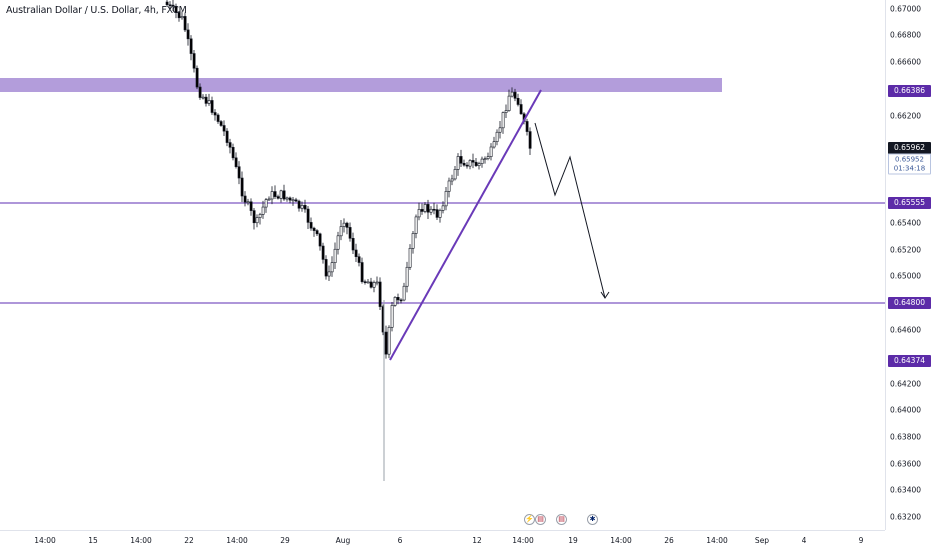 The width and height of the screenshot is (932, 550). I want to click on price-tick: 0.63200, so click(906, 517).